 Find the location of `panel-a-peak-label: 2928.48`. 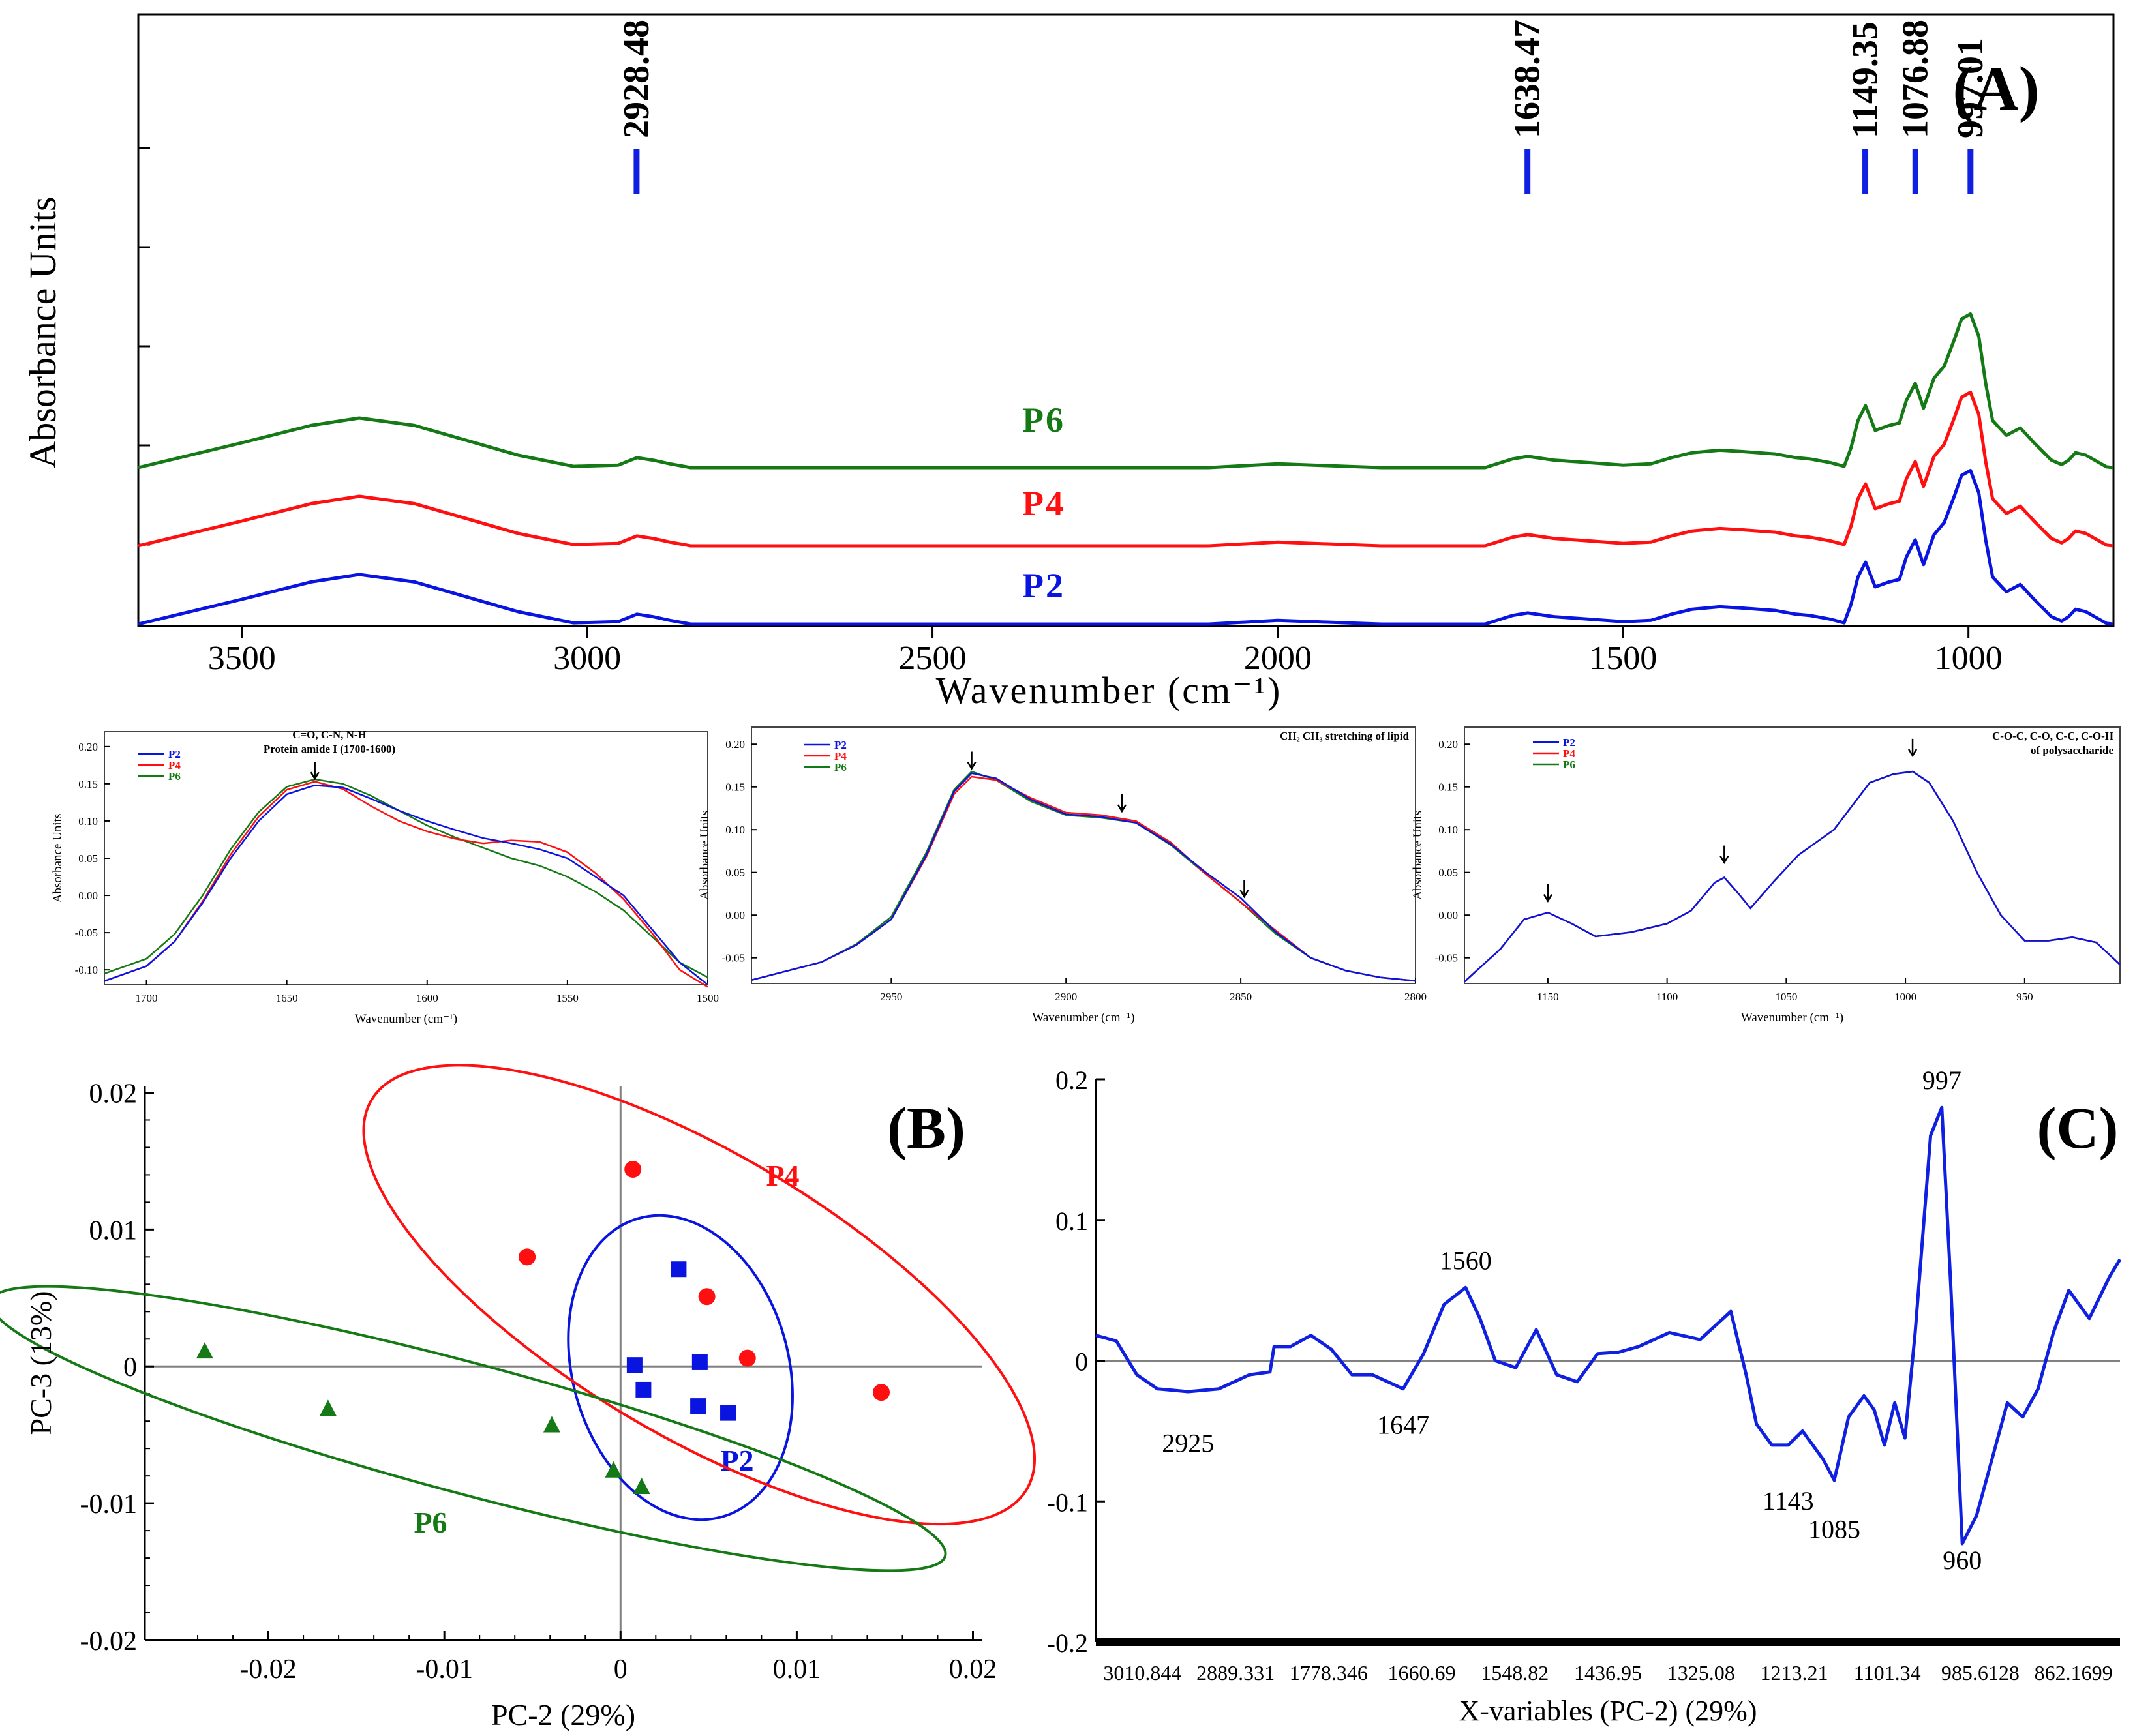

panel-a-peak-label: 2928.48 is located at coordinates (636, 79).